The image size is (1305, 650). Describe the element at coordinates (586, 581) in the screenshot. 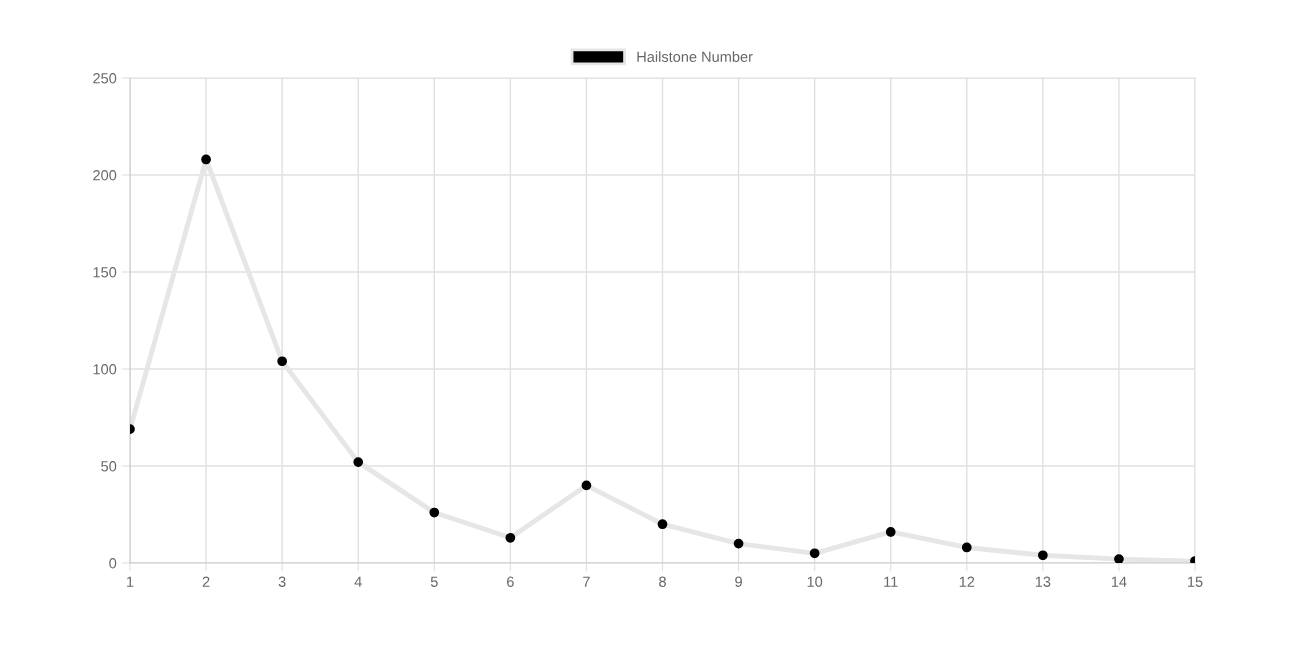

I see `x-tick-label: 7` at that location.